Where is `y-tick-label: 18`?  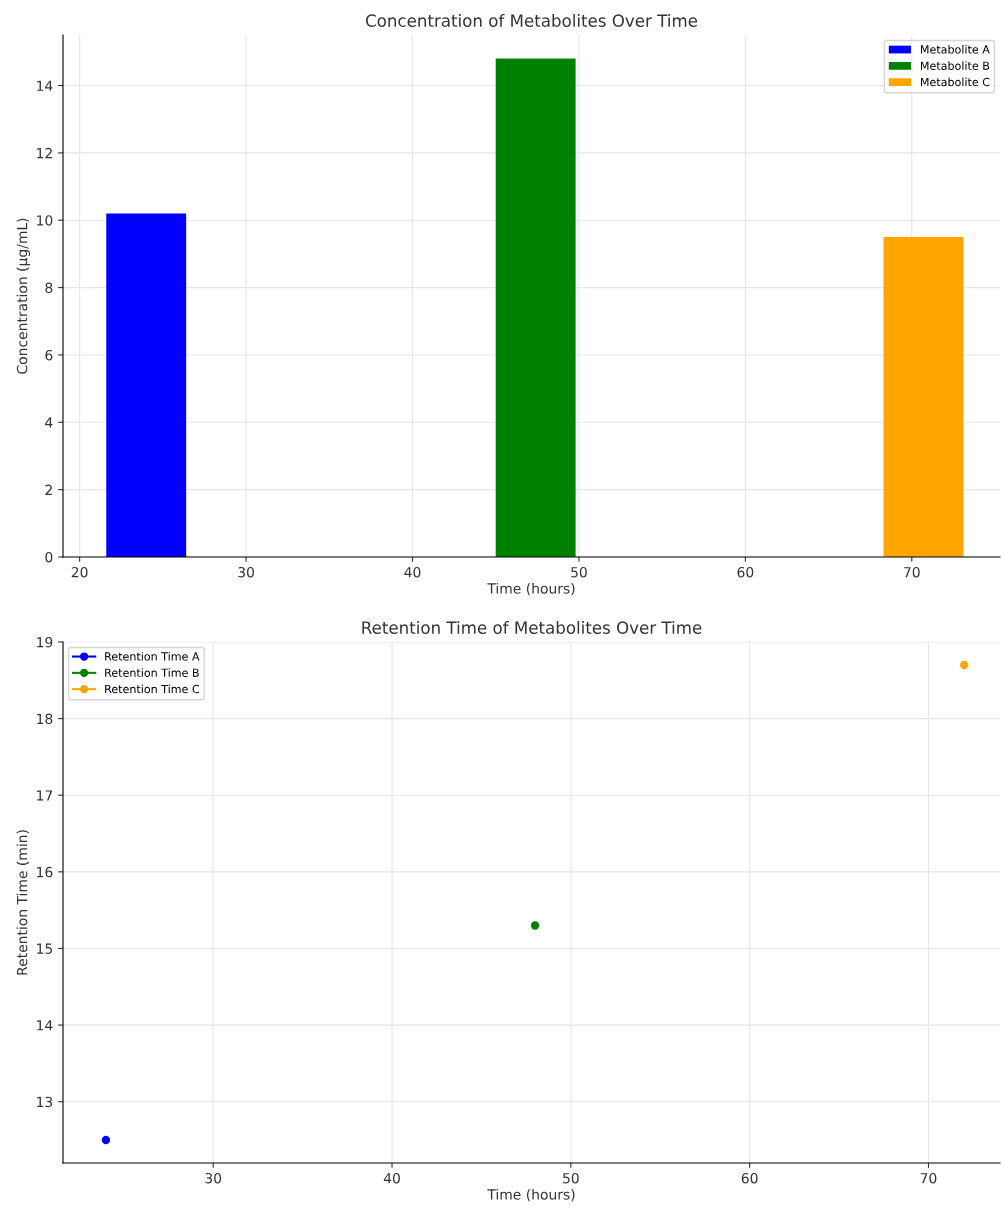
y-tick-label: 18 is located at coordinates (45, 719).